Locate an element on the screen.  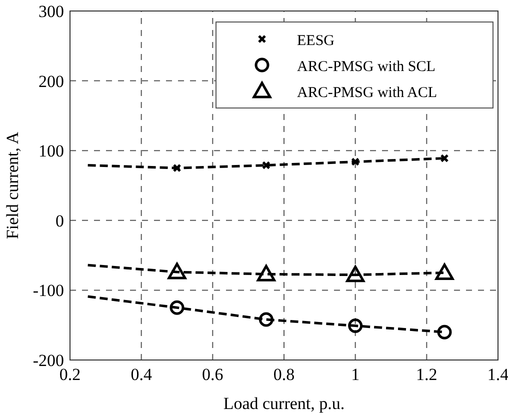
y-tick-label: 300 is located at coordinates (51, 11).